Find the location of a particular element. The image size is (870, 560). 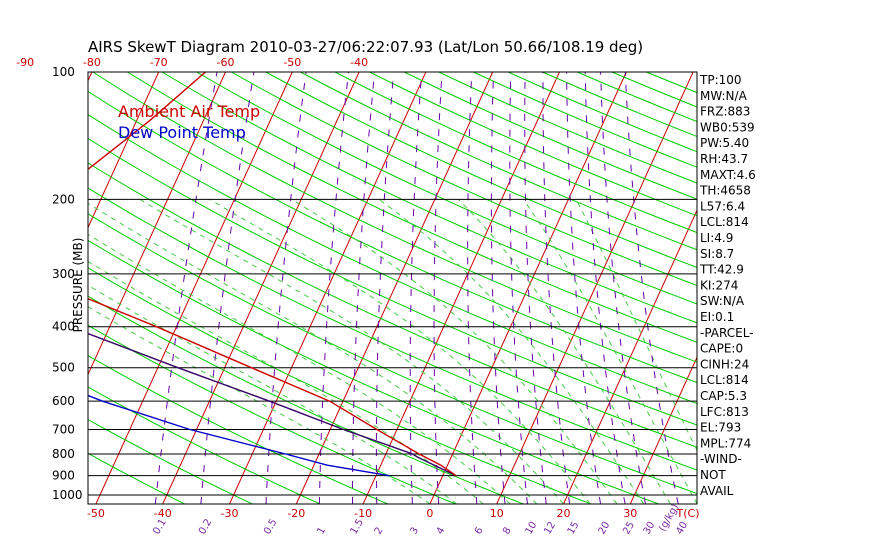

x-tick-label: 0 is located at coordinates (429, 513).